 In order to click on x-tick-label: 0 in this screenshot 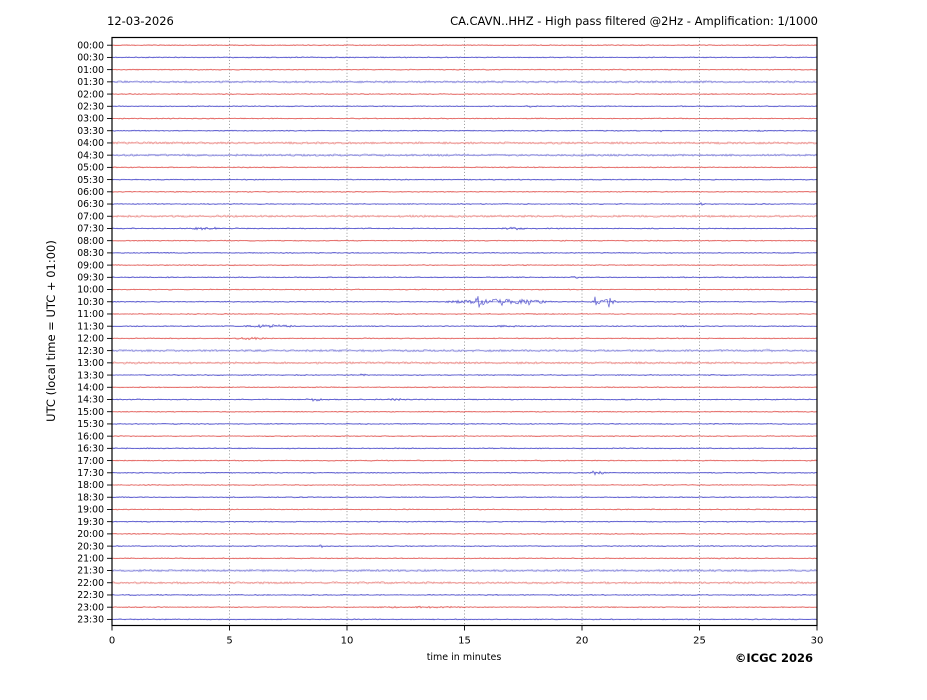, I will do `click(112, 641)`.